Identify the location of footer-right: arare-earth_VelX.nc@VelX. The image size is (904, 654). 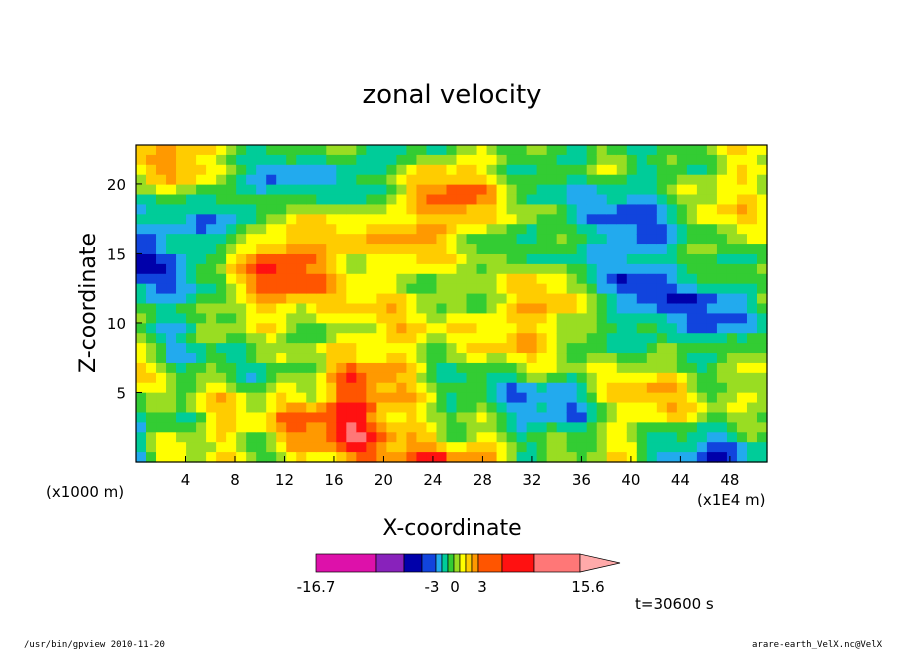
(817, 645).